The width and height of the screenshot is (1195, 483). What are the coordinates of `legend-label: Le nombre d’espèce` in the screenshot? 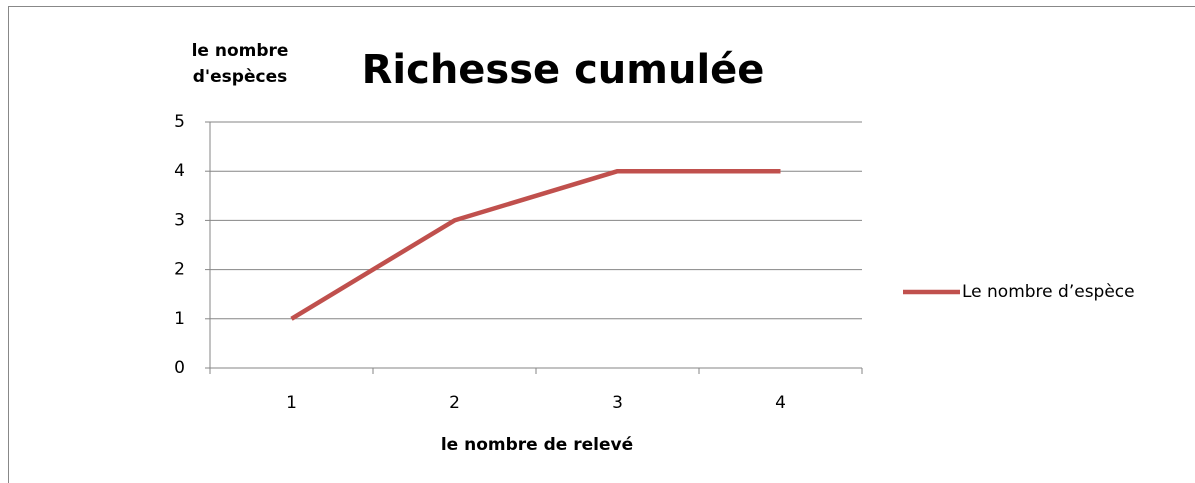 It's located at (1048, 292).